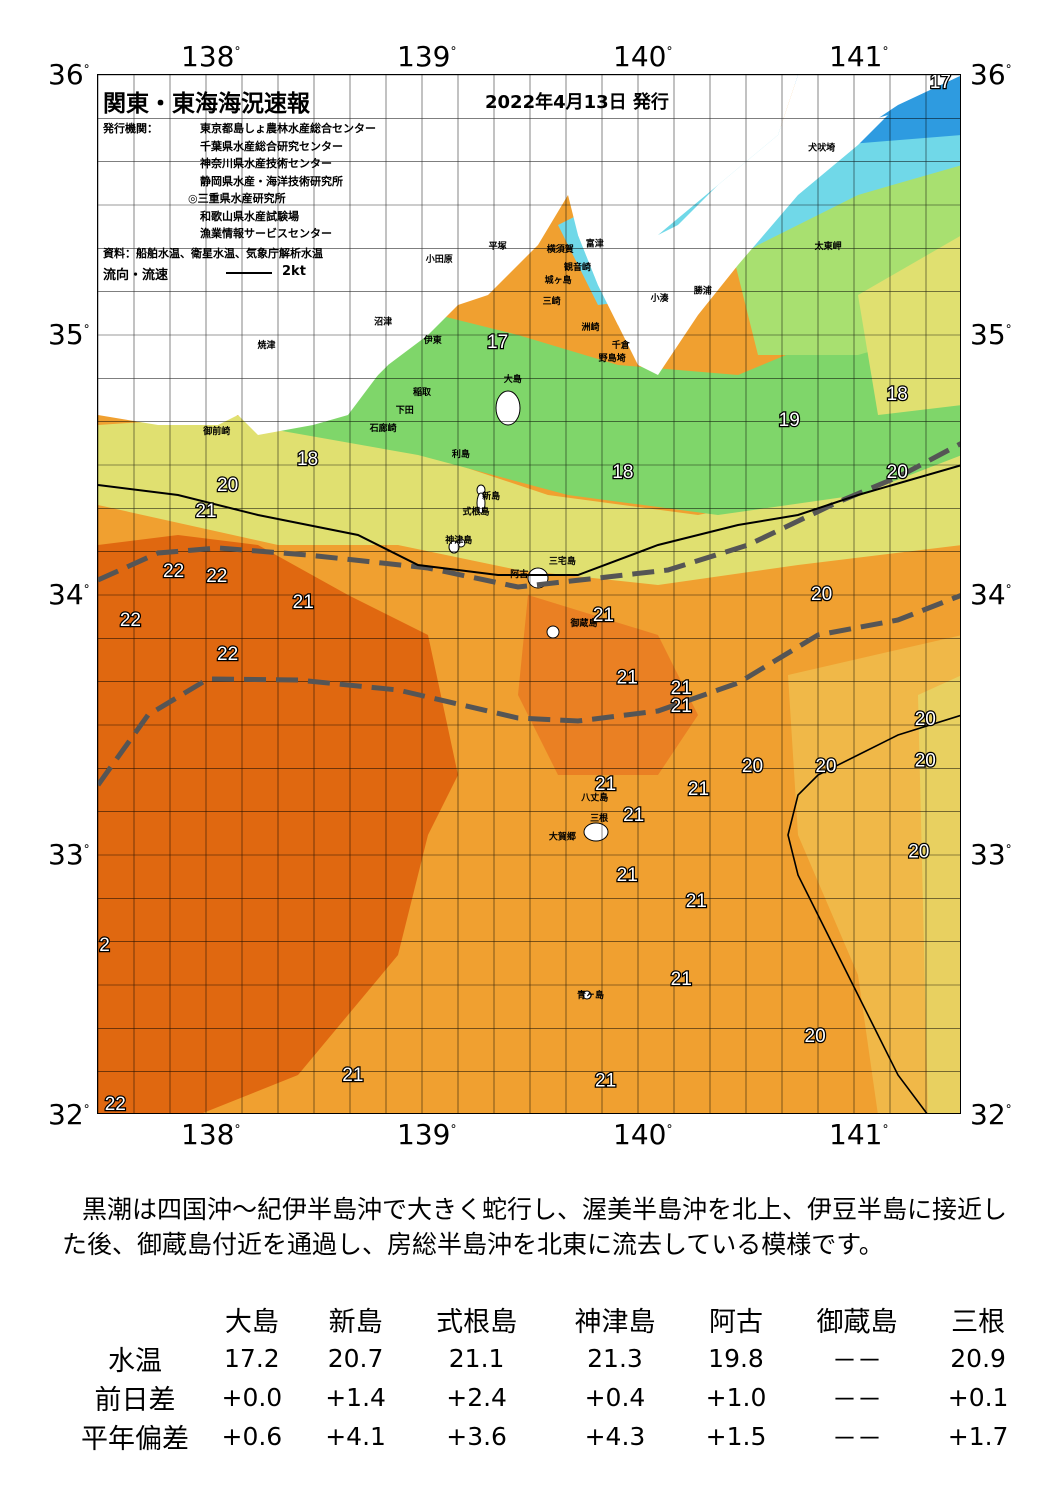 The image size is (1064, 1503). Describe the element at coordinates (550, 1397) in the screenshot. I see `table-row: 前日差 +0.0 +1.4 +2.4 +0.4 +1.0 －－ +0.1` at that location.